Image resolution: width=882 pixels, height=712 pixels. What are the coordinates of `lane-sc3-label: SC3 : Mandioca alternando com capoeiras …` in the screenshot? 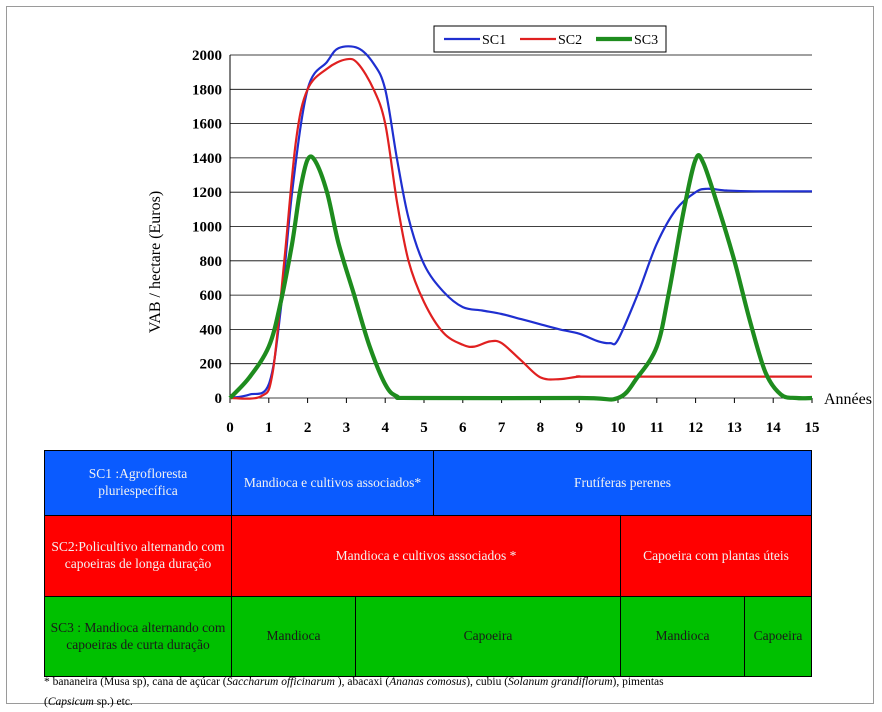 It's located at (138, 636).